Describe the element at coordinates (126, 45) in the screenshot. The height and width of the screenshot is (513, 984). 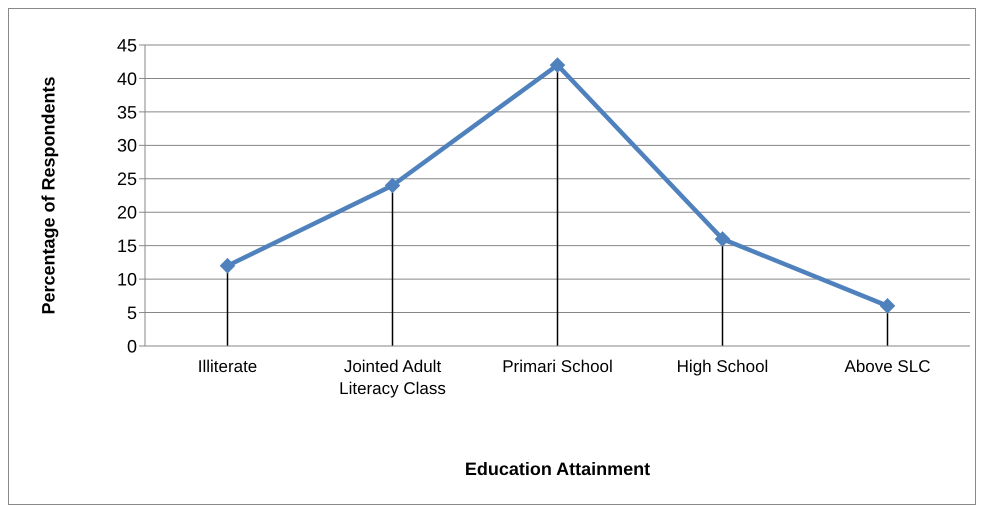
I see `y-tick-label: 45` at that location.